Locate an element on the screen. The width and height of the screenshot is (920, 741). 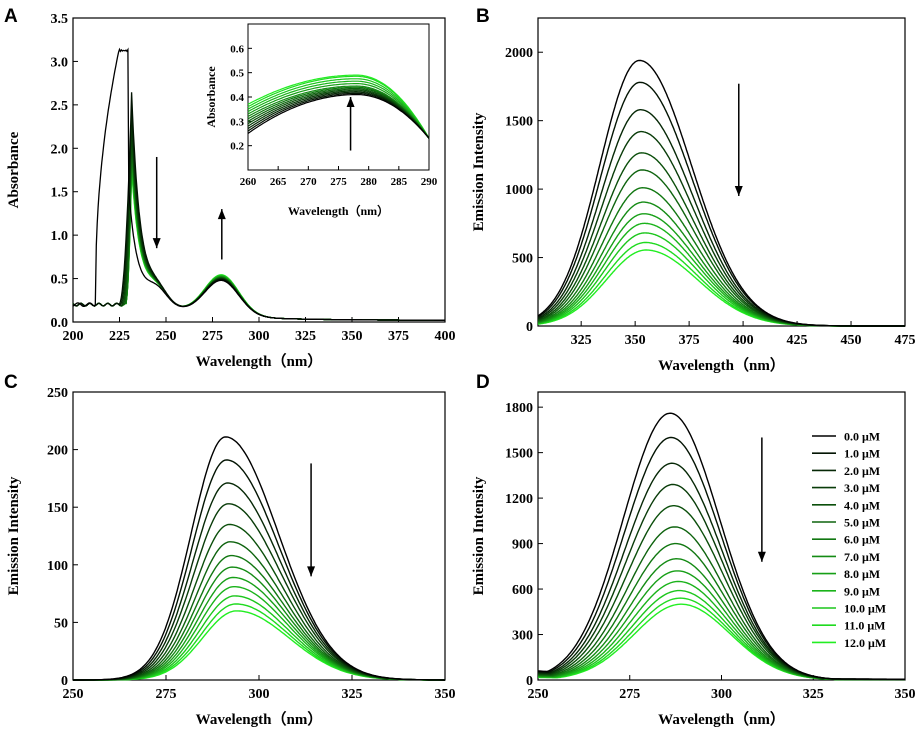
legend-label: 1.0 μM is located at coordinates (862, 454).